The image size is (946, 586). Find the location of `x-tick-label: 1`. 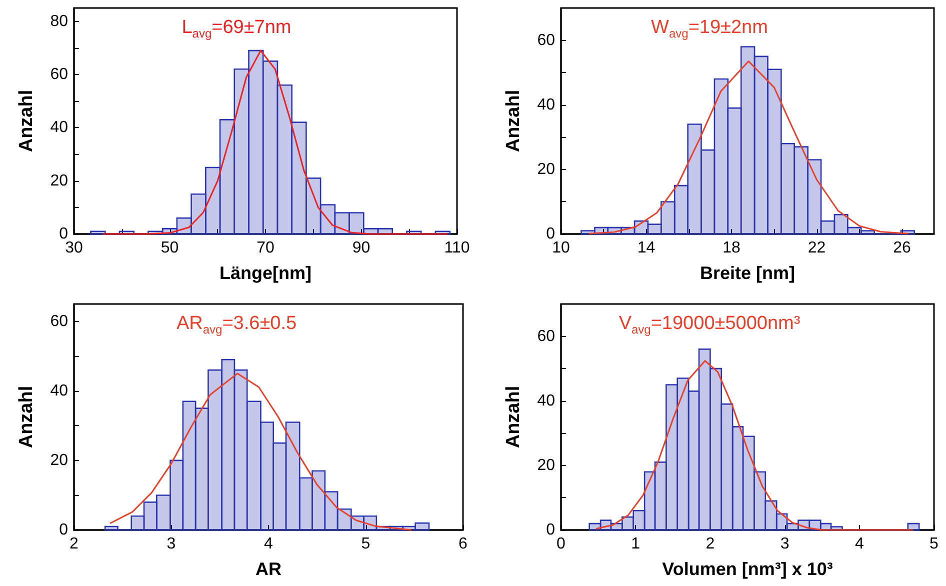

x-tick-label: 1 is located at coordinates (635, 544).